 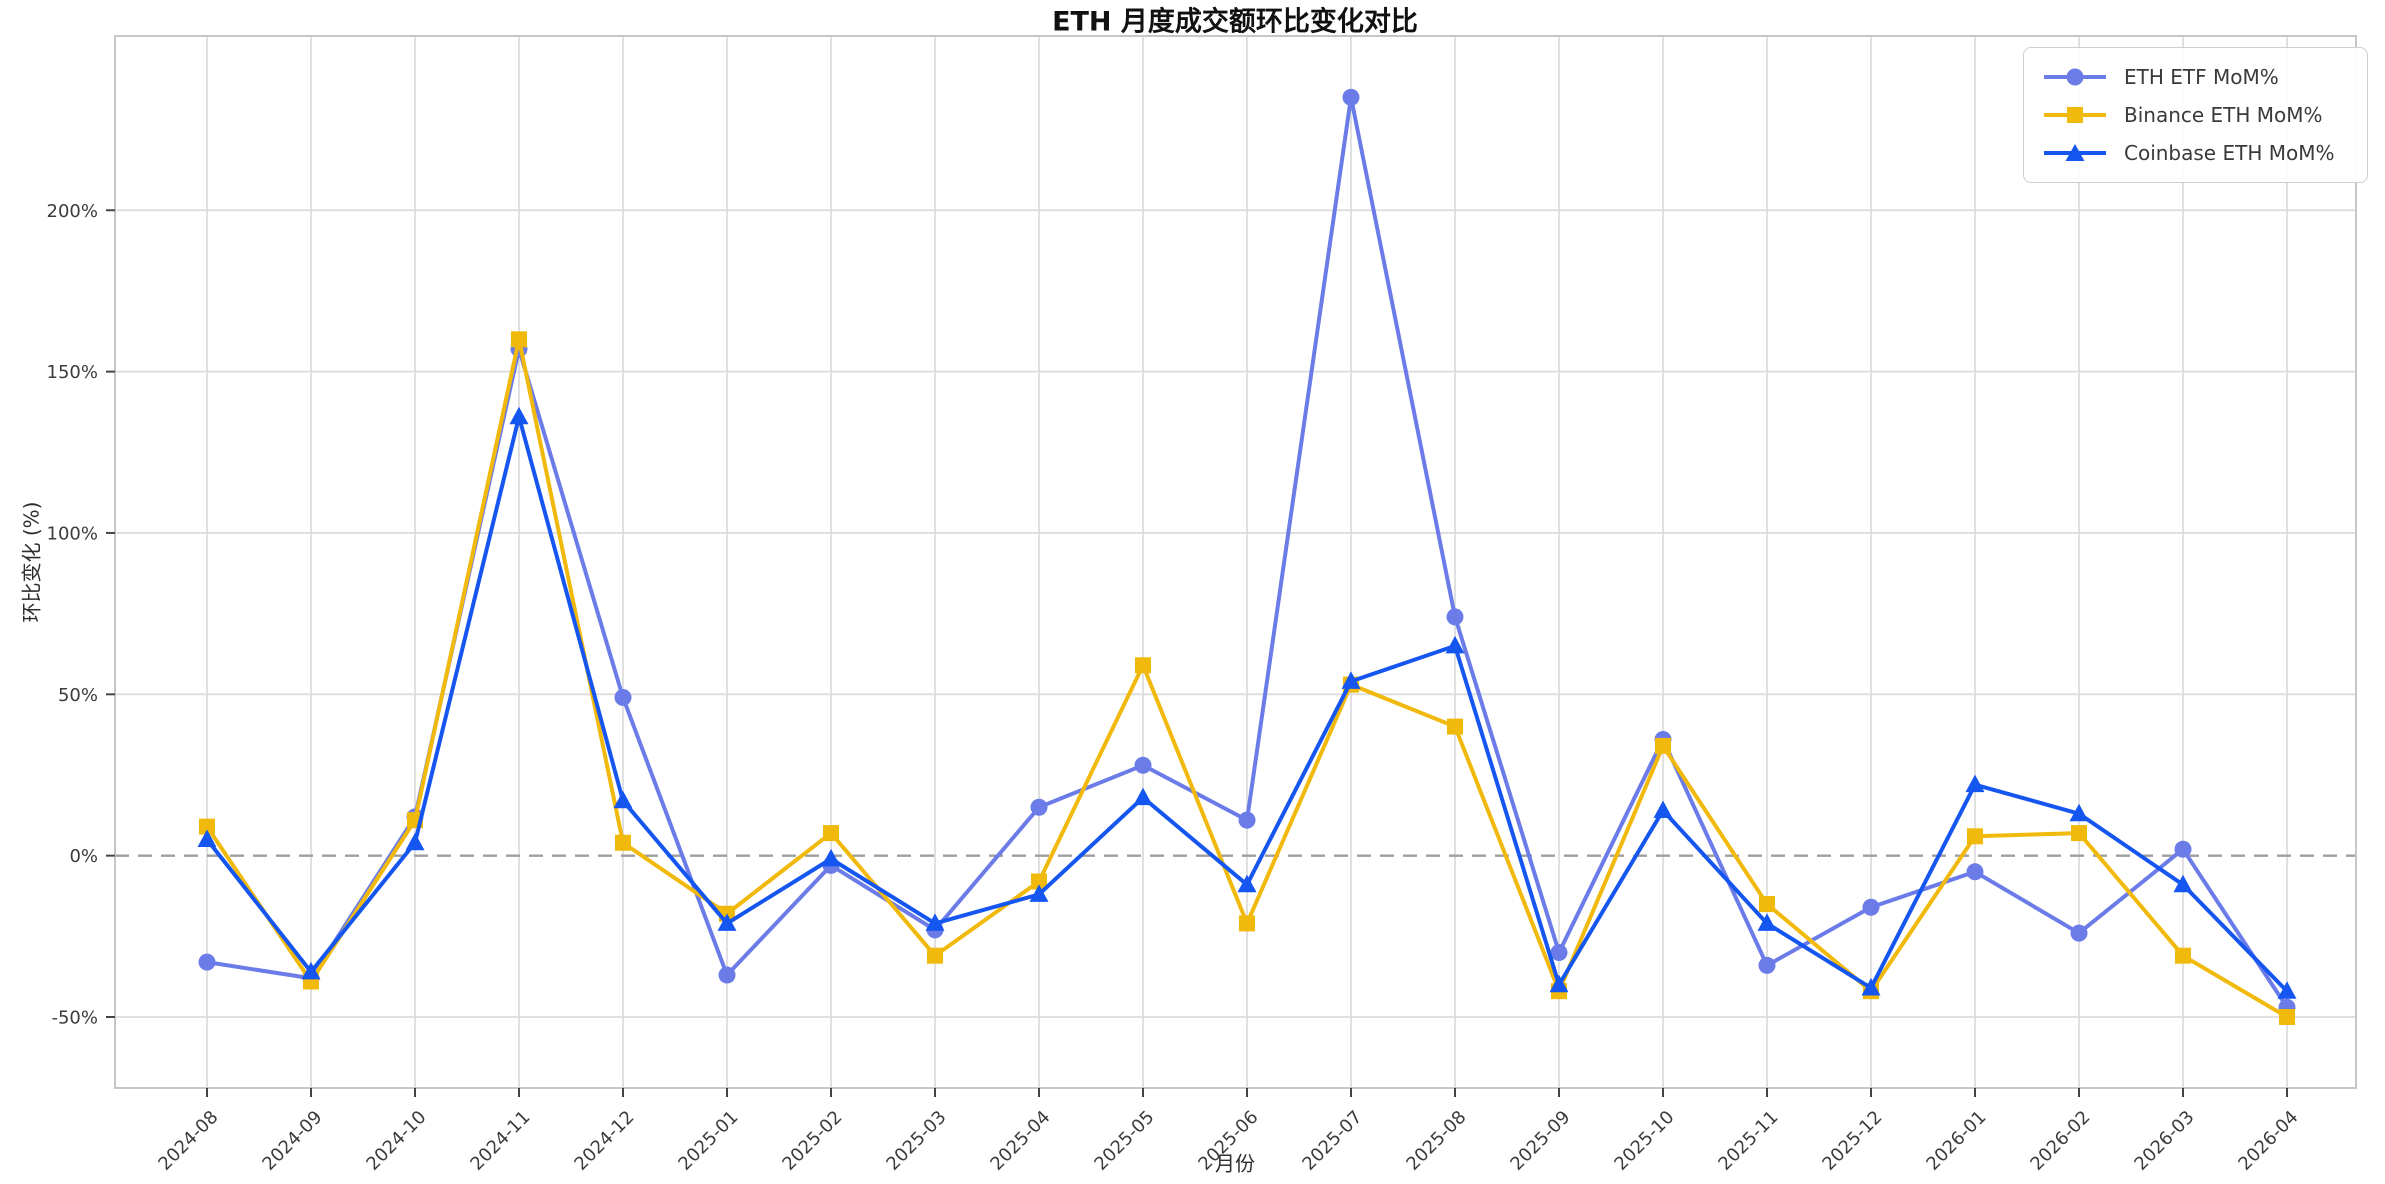 What do you see at coordinates (188, 1141) in the screenshot?
I see `x-tick-label-2024-08: 2024-08` at bounding box center [188, 1141].